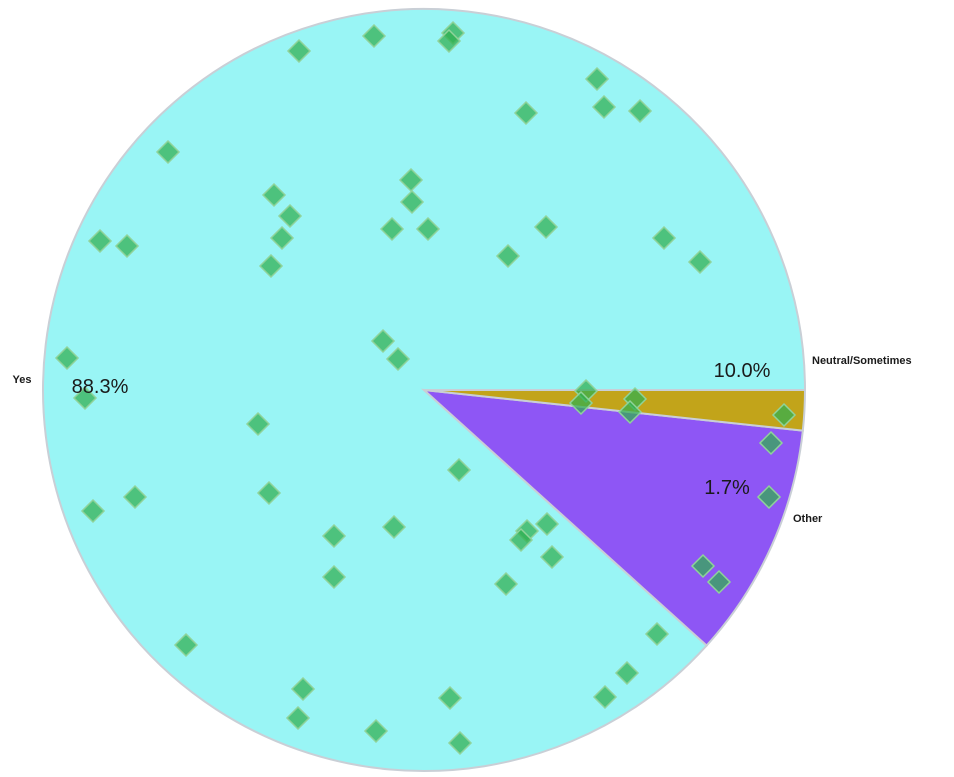 The image size is (954, 777). What do you see at coordinates (742, 371) in the screenshot?
I see `value-label-neutral-sometimes: 10.0%` at bounding box center [742, 371].